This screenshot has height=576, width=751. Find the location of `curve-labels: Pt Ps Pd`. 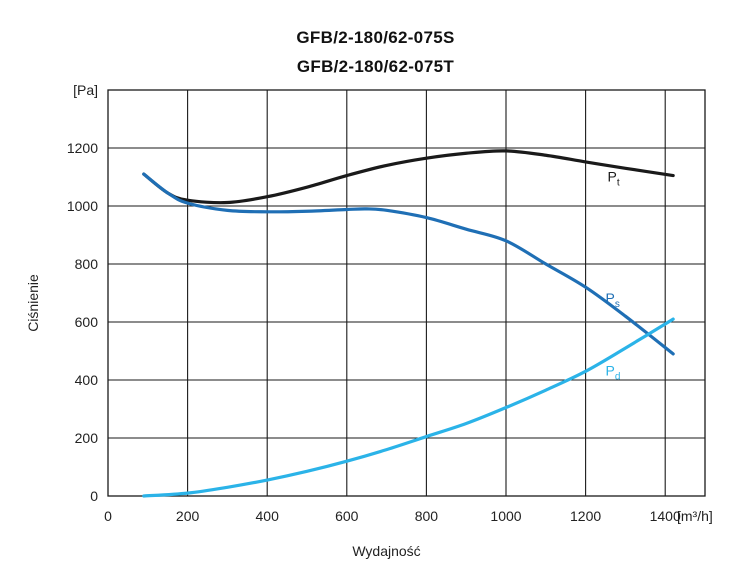

curve-labels: Pt Ps Pd is located at coordinates (613, 275).